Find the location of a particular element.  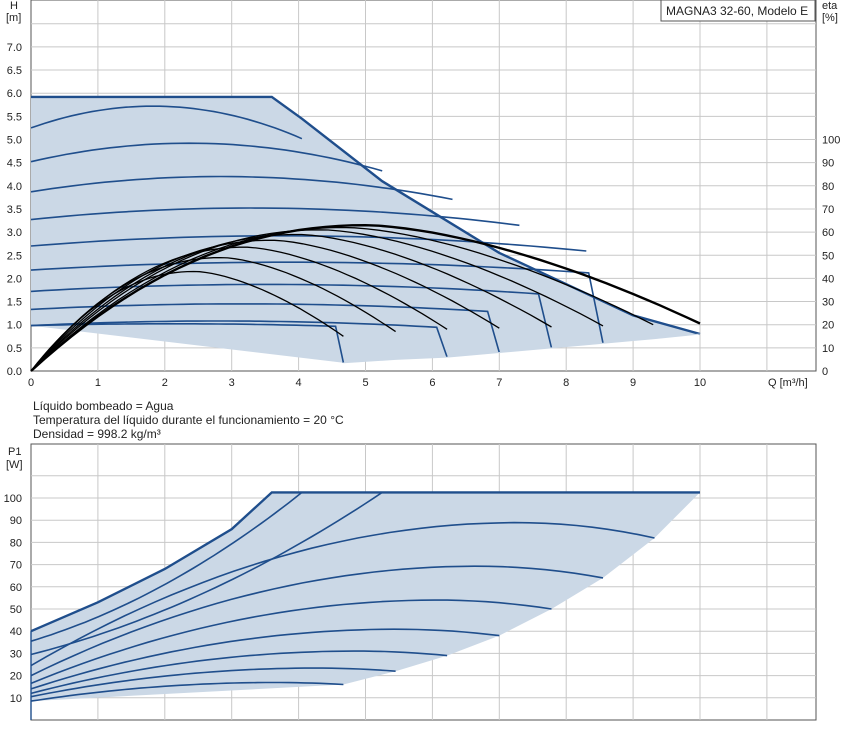

chart-title: MAGNA3 32-60, Modelo E is located at coordinates (737, 11).